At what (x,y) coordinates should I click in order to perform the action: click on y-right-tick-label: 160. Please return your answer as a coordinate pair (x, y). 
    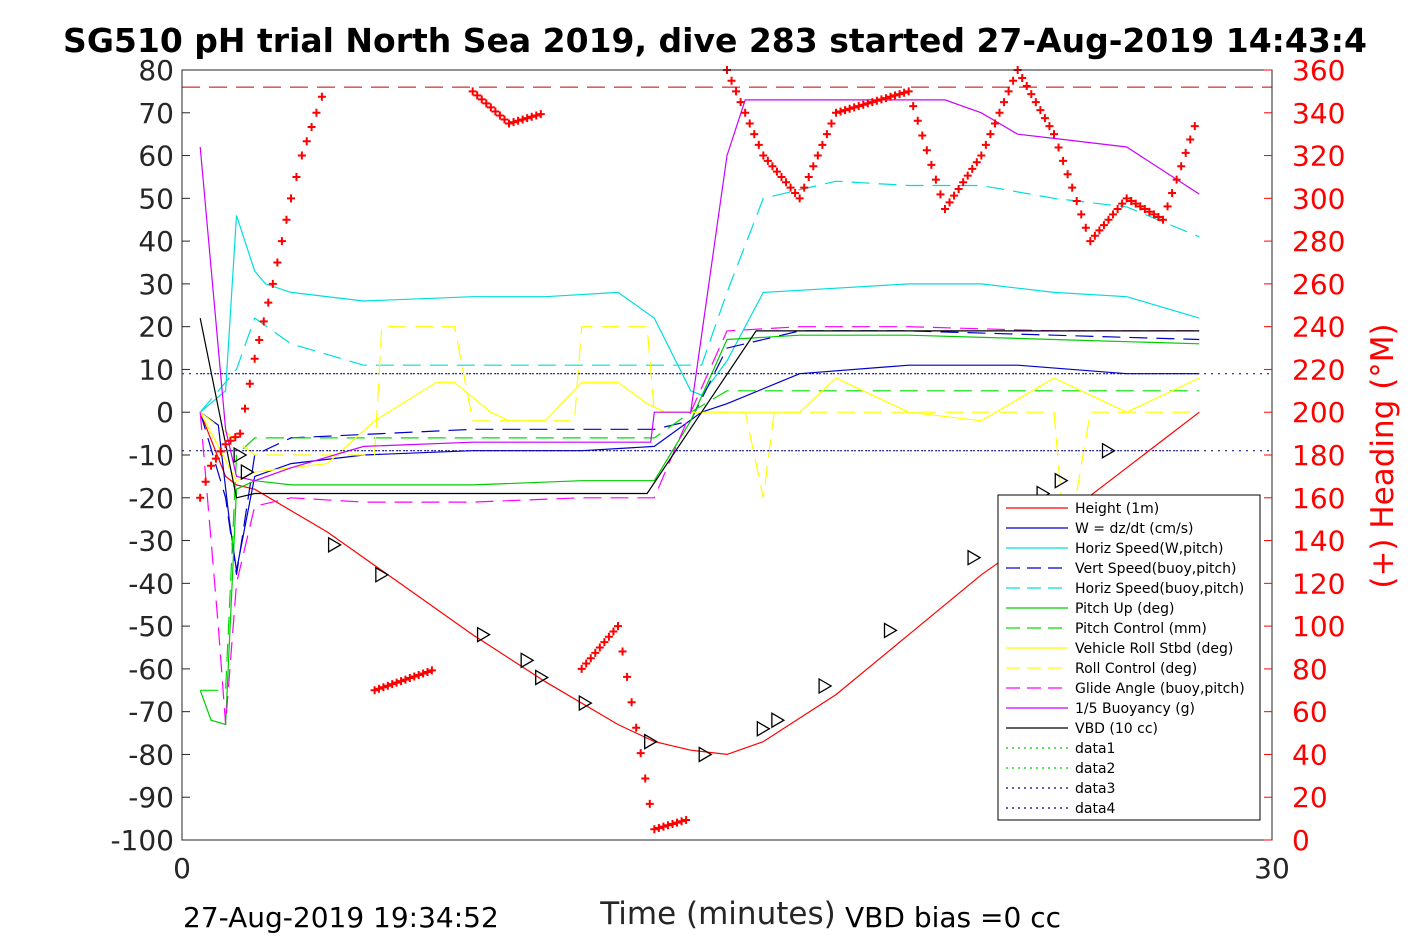
    Looking at the image, I should click on (1318, 498).